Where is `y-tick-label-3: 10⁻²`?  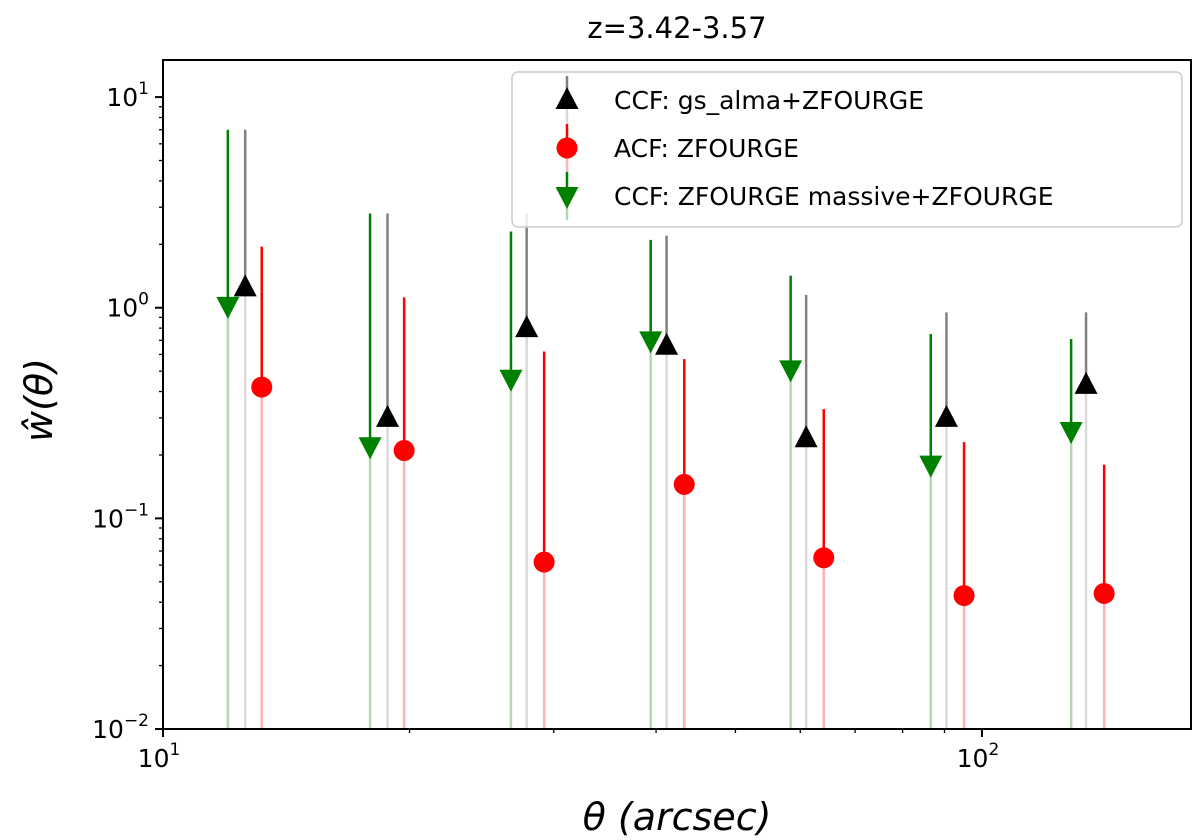
y-tick-label-3: 10⁻² is located at coordinates (120, 727).